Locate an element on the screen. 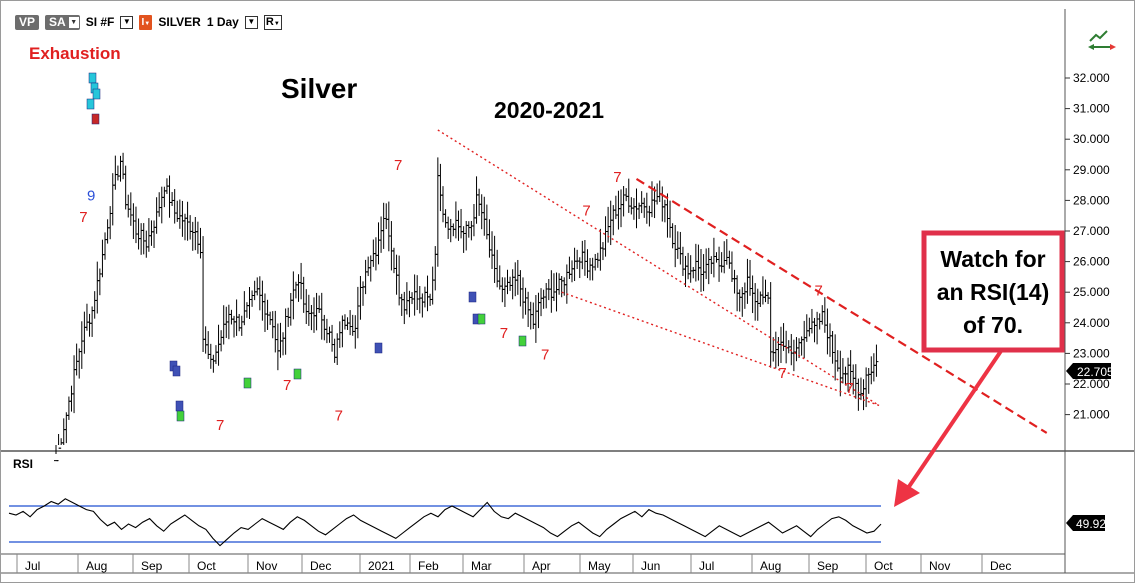 This screenshot has height=583, width=1135. vp-button: VP is located at coordinates (27, 22).